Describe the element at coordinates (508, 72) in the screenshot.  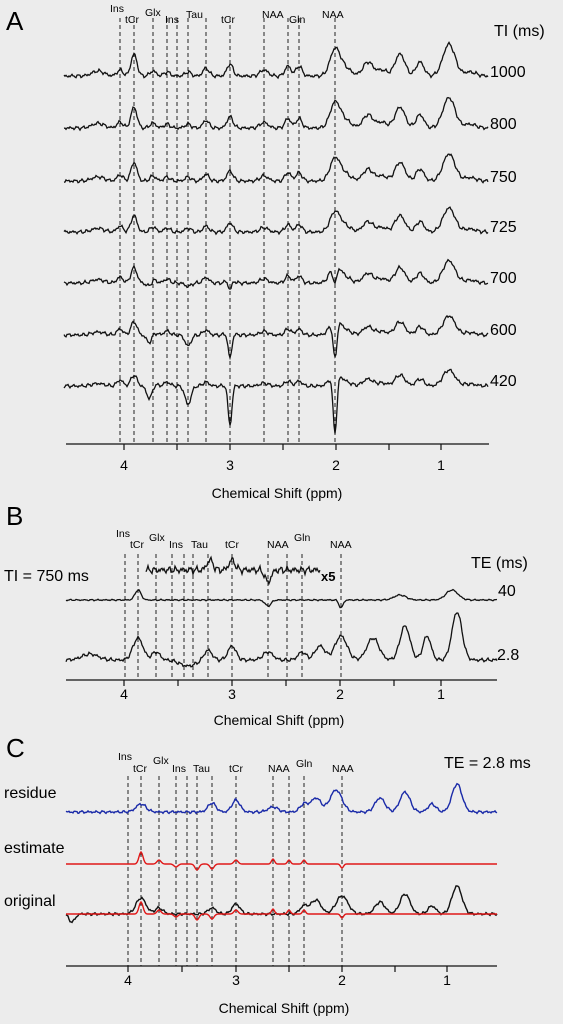
I see `series-label: 1000` at that location.